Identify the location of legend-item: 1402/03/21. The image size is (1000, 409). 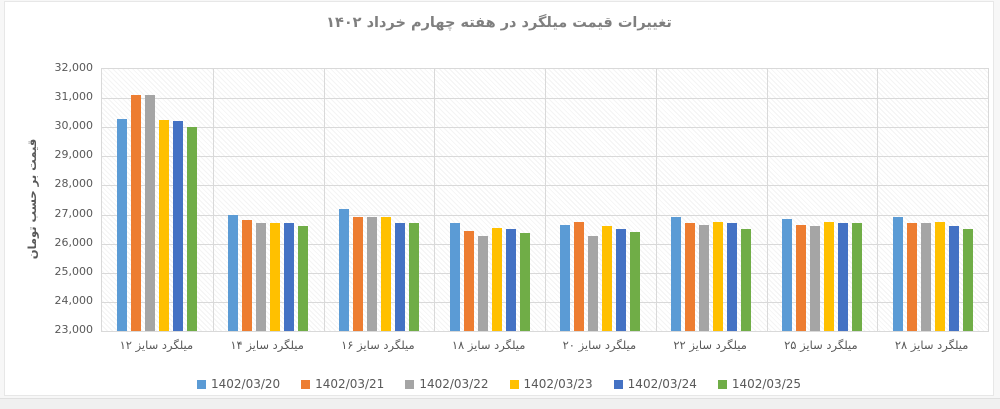
(342, 384).